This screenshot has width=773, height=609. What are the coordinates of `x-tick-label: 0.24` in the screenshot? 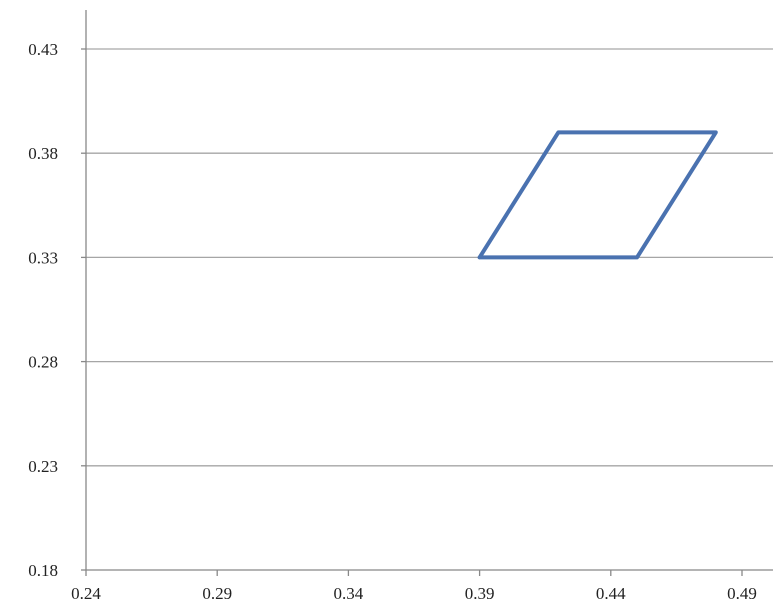 It's located at (86, 593).